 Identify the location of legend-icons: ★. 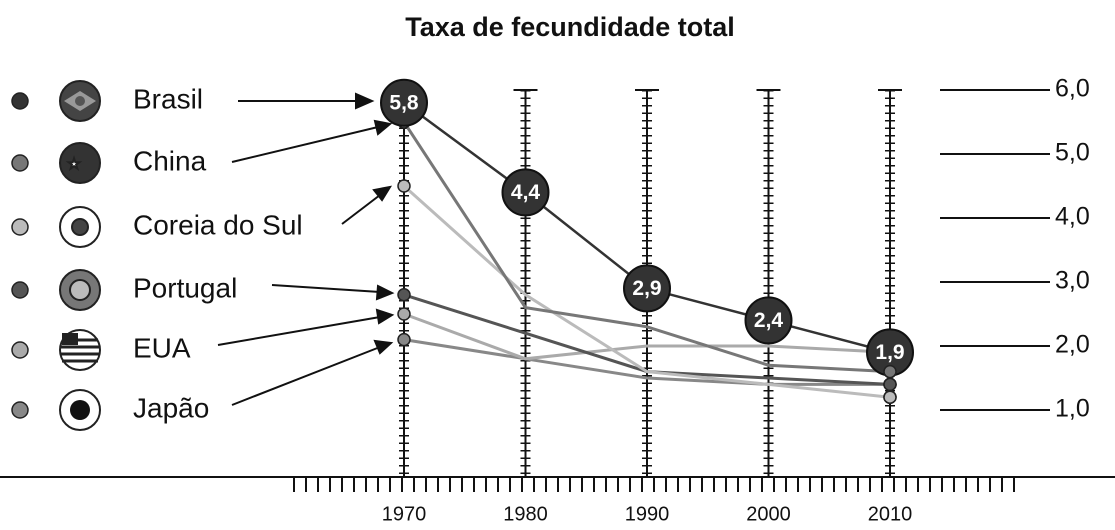
(80, 255).